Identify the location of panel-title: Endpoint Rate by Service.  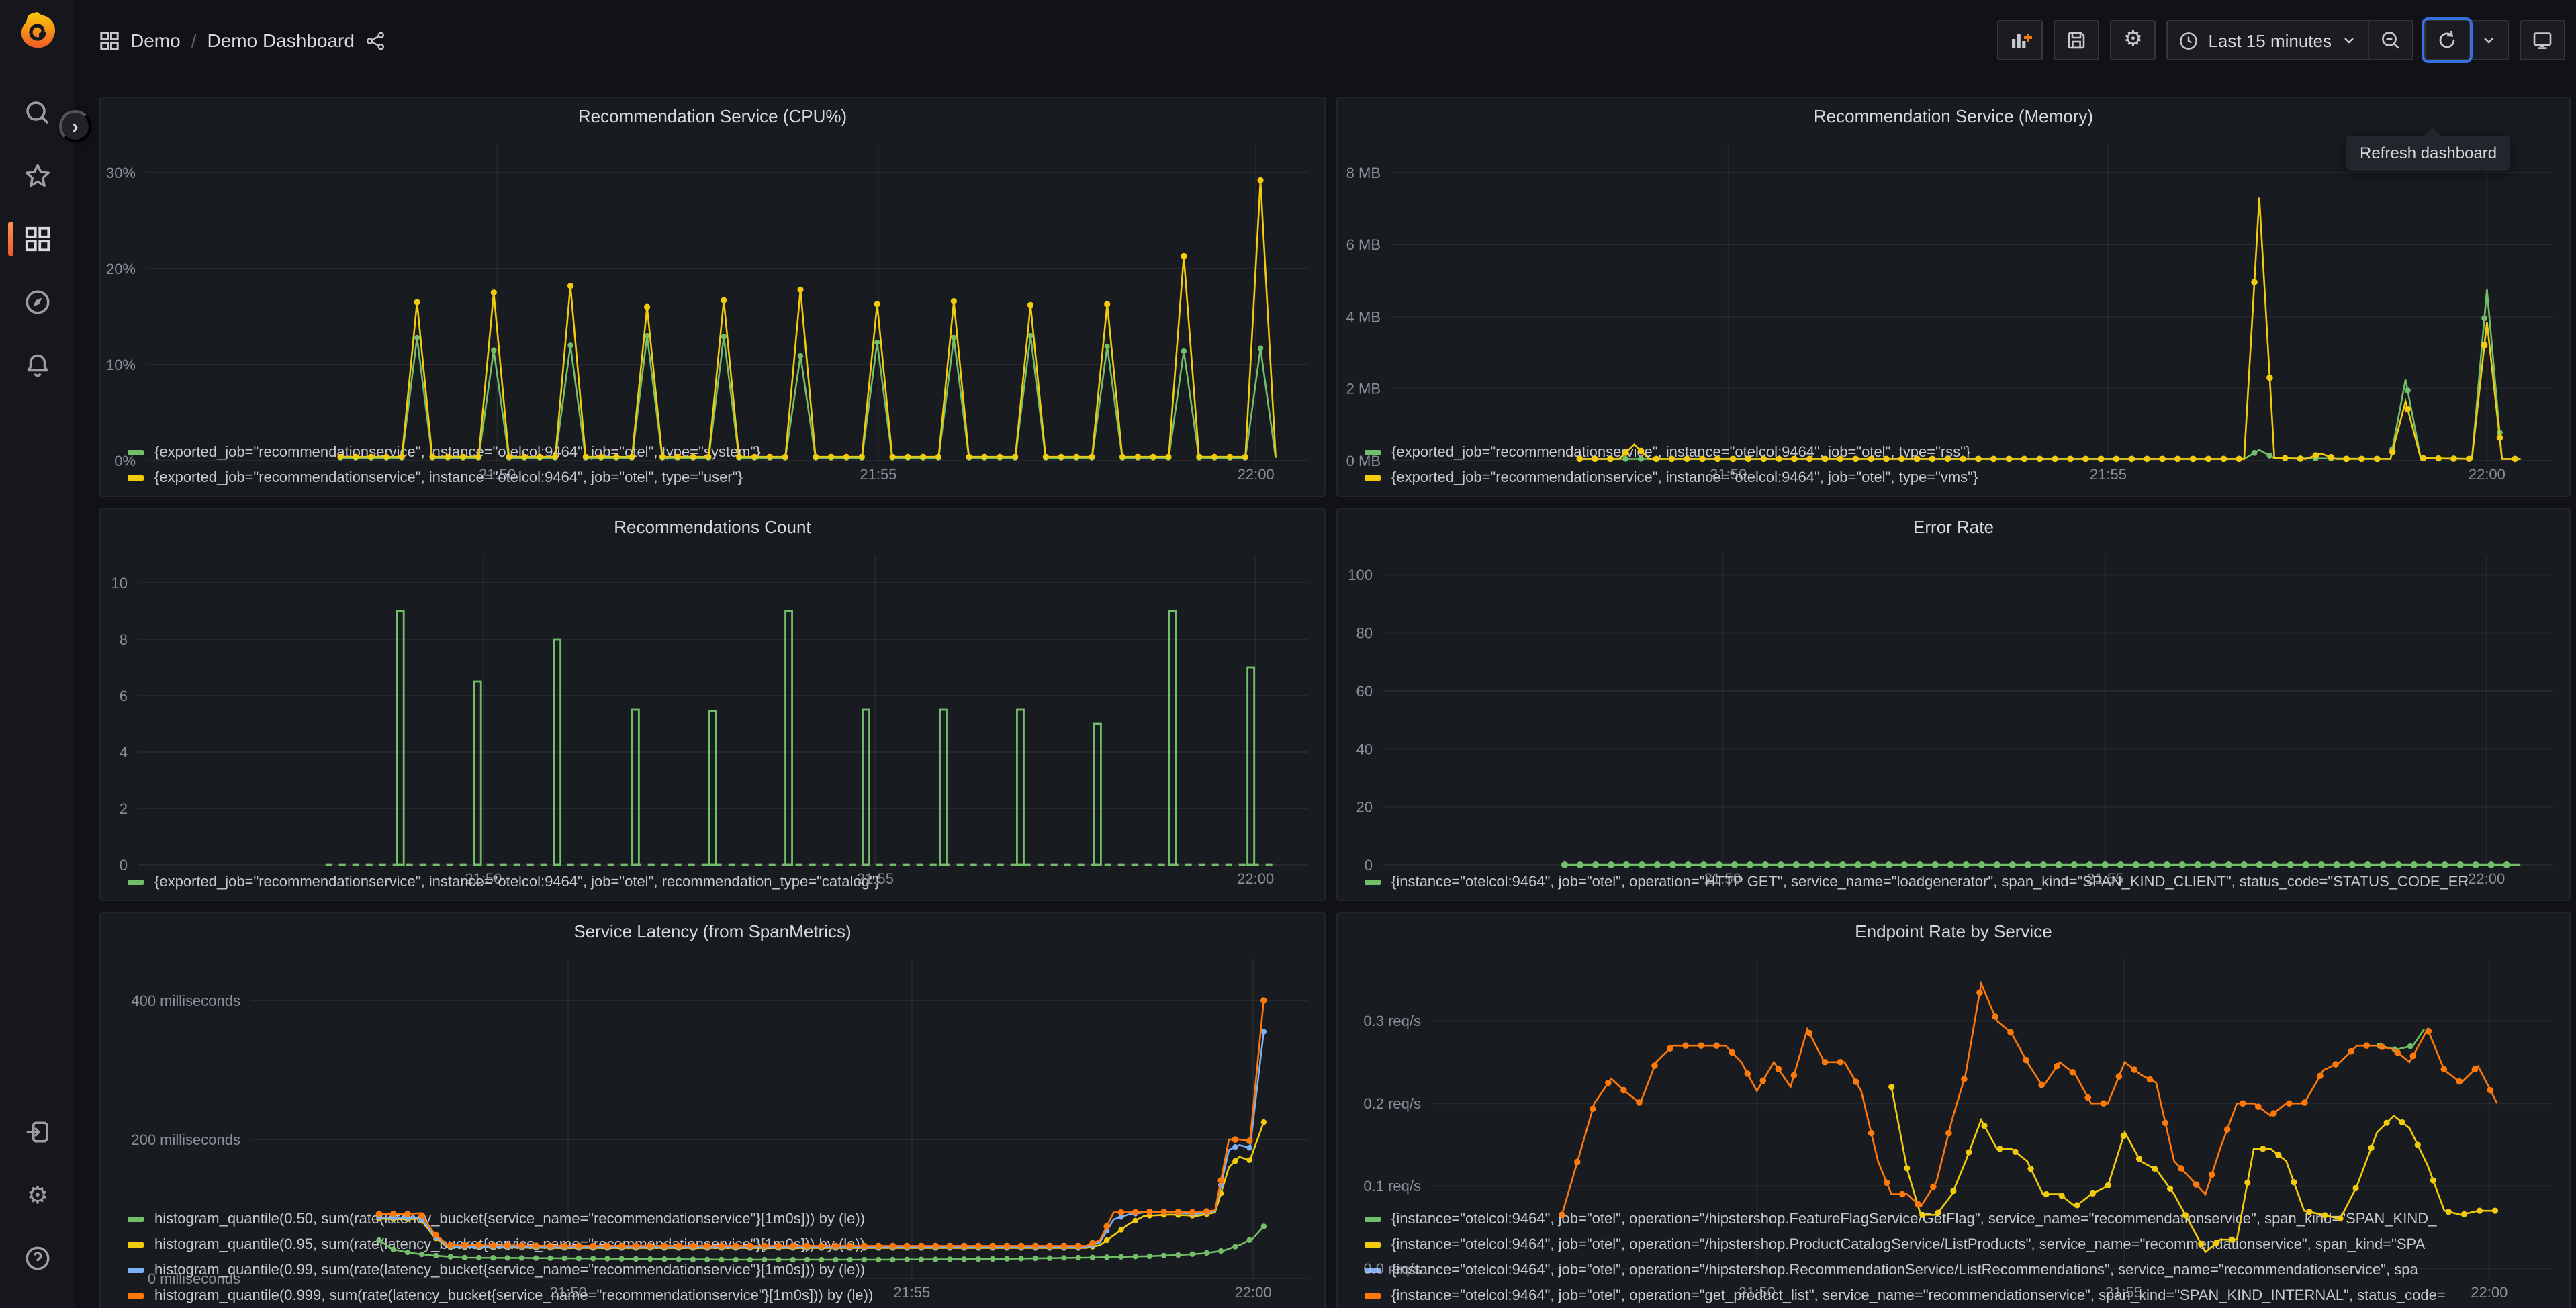
(1953, 931).